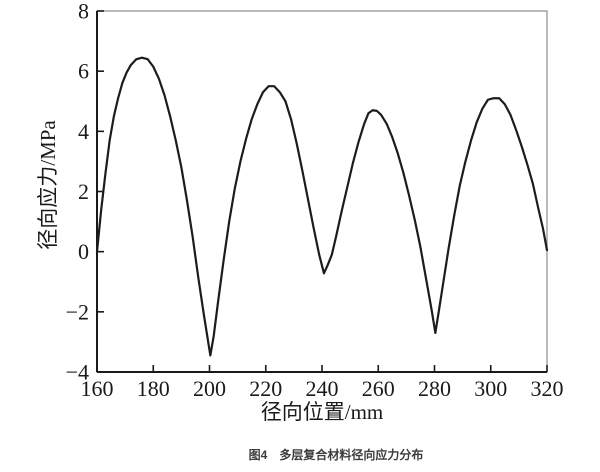 The height and width of the screenshot is (472, 600). What do you see at coordinates (83, 251) in the screenshot?
I see `y-tick-label: 0` at bounding box center [83, 251].